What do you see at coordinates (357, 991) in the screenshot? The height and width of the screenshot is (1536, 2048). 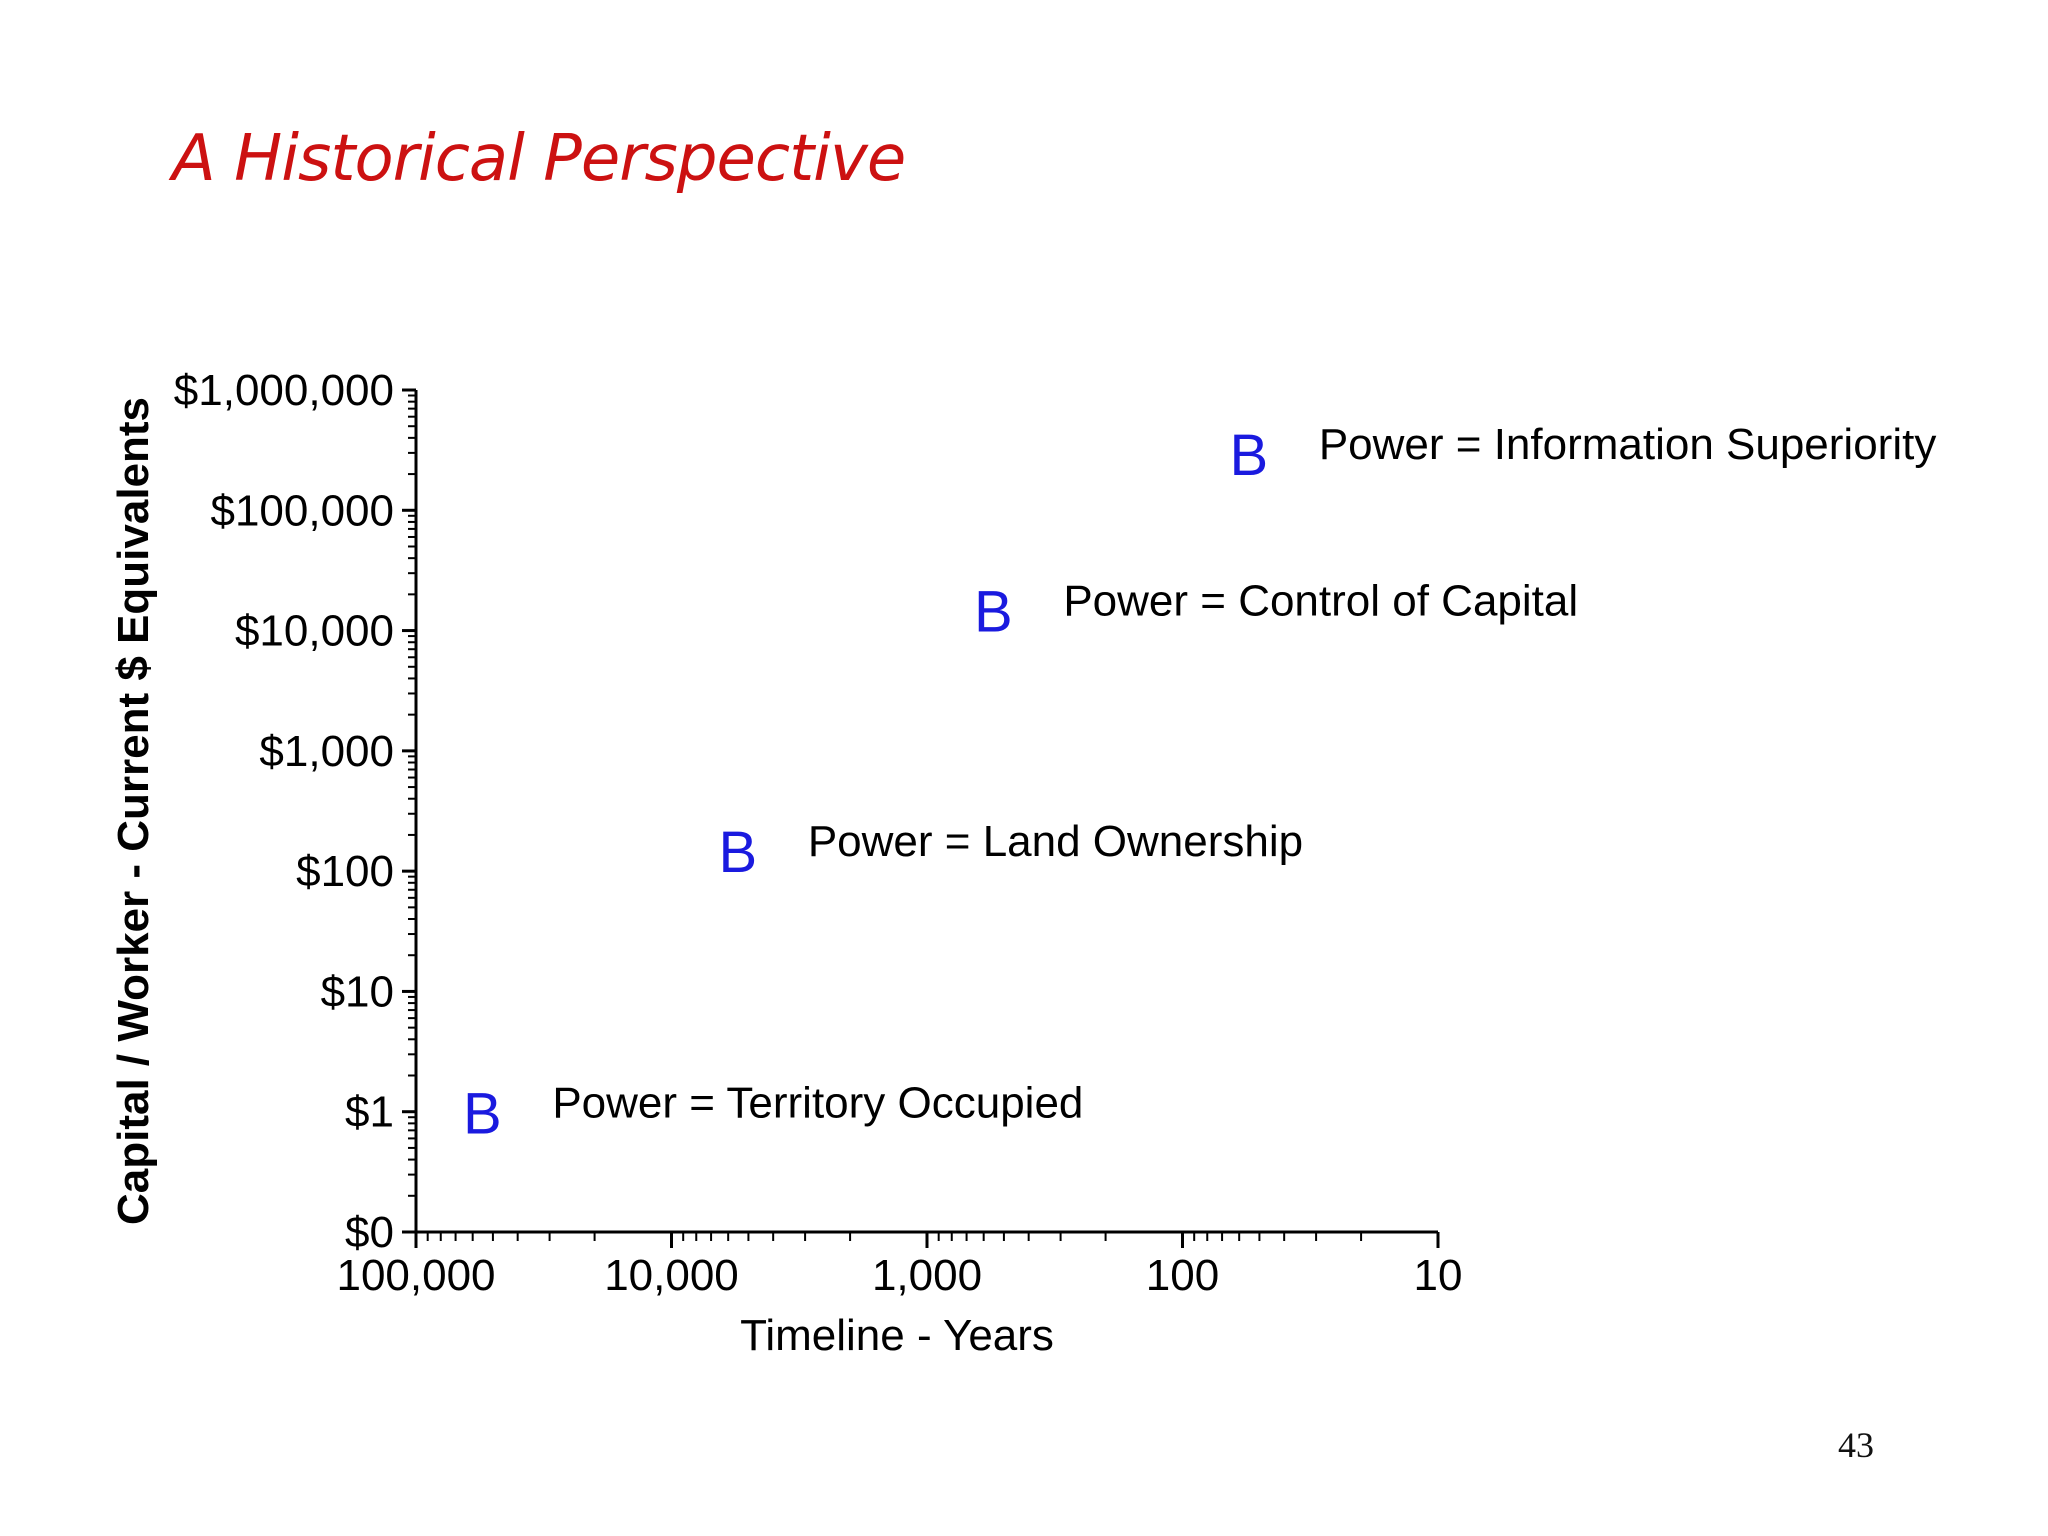 I see `y-tick-label: $10` at bounding box center [357, 991].